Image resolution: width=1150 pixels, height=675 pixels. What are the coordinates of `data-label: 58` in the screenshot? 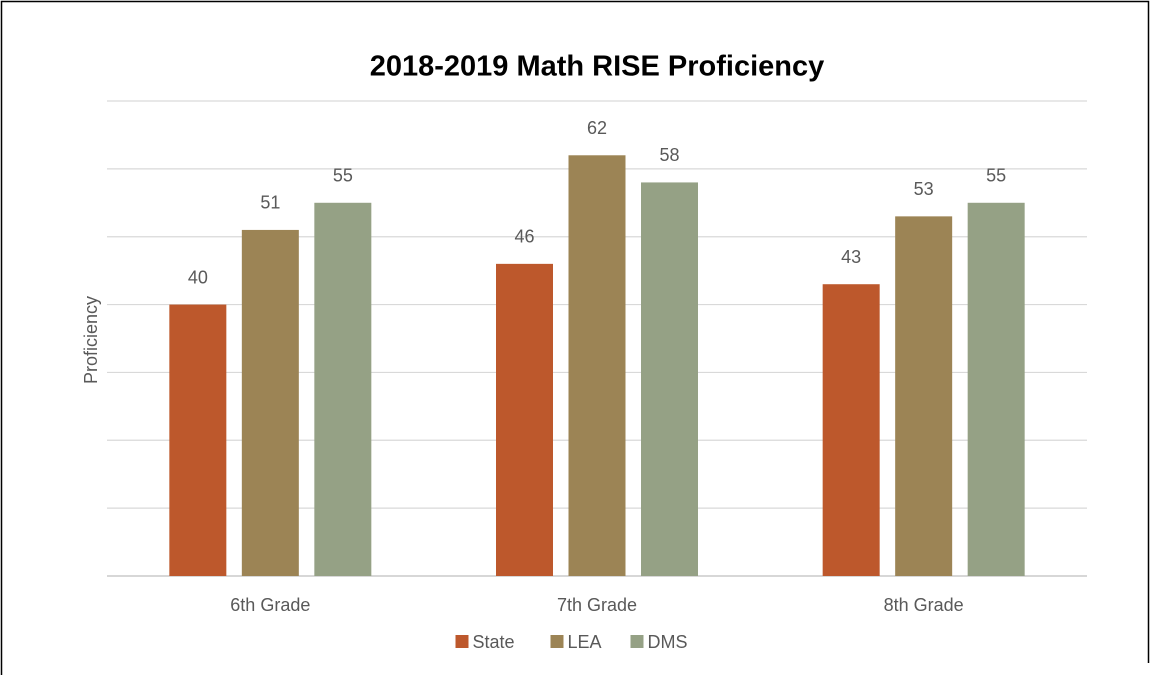 It's located at (669, 155).